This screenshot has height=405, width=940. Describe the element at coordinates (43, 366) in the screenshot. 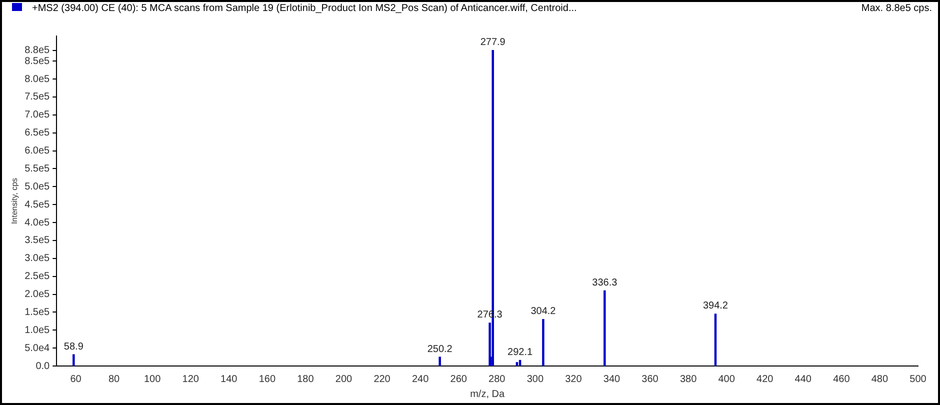

I see `y-tick-label: 0.0` at that location.